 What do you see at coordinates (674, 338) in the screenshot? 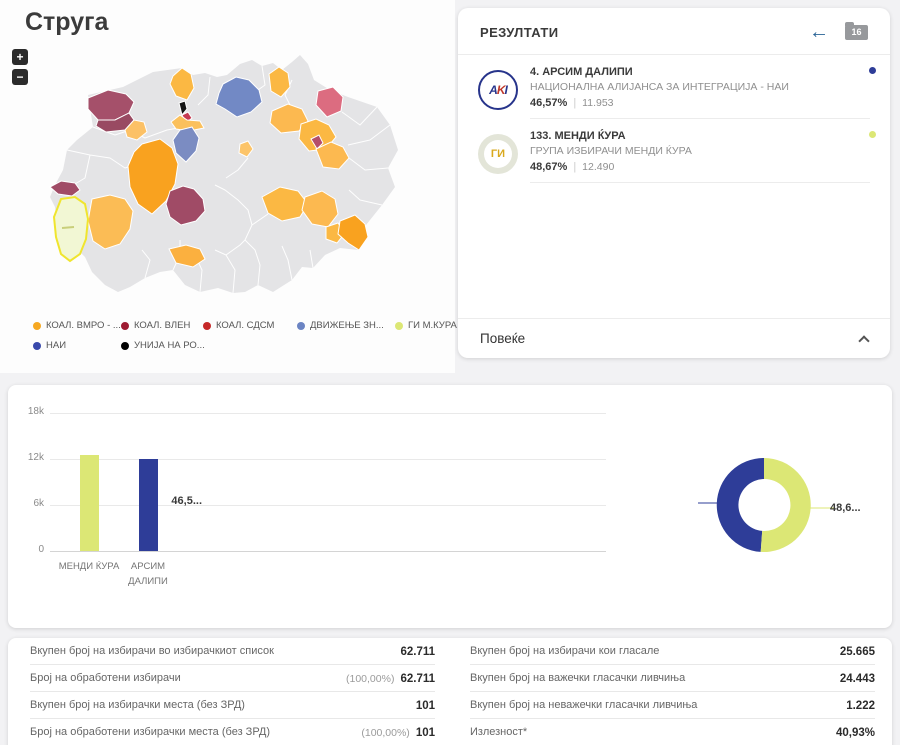
I see `more-button: Повеќе` at bounding box center [674, 338].